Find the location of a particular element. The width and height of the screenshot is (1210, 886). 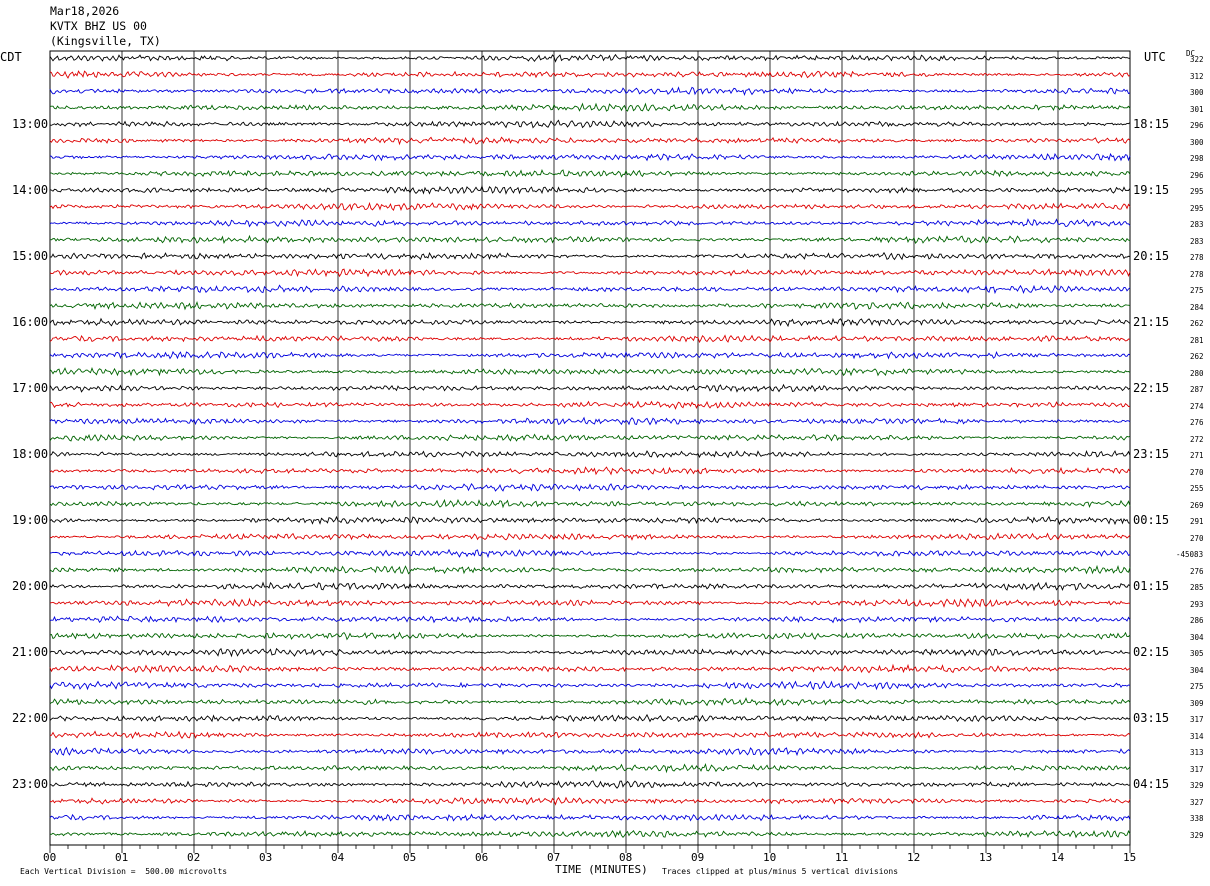

dc-offset-label: 274 is located at coordinates (1197, 406).